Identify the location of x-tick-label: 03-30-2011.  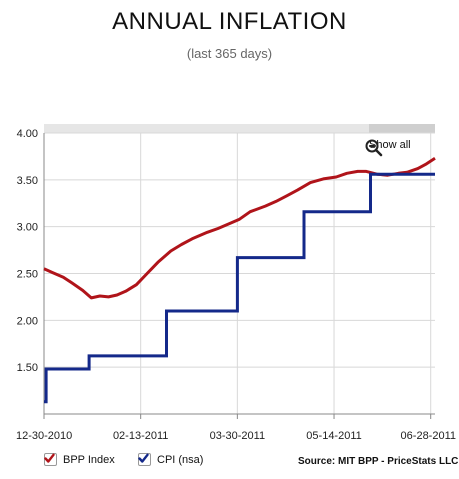
(237, 436).